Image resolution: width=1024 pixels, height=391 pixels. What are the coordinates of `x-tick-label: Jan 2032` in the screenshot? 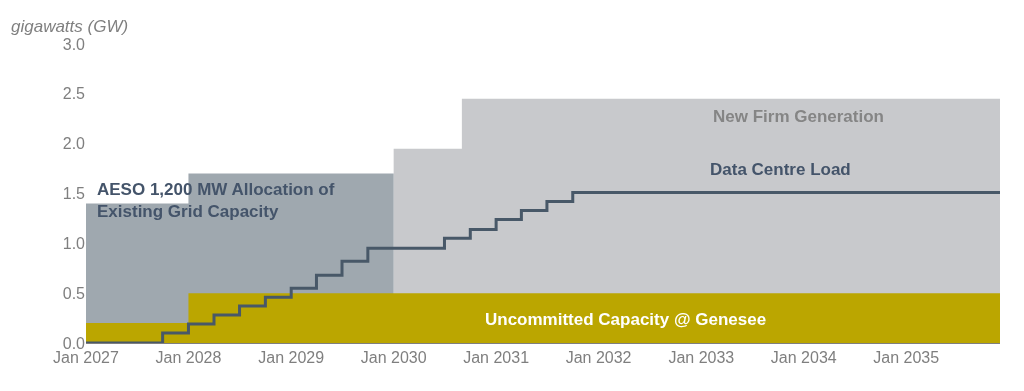 It's located at (598, 358).